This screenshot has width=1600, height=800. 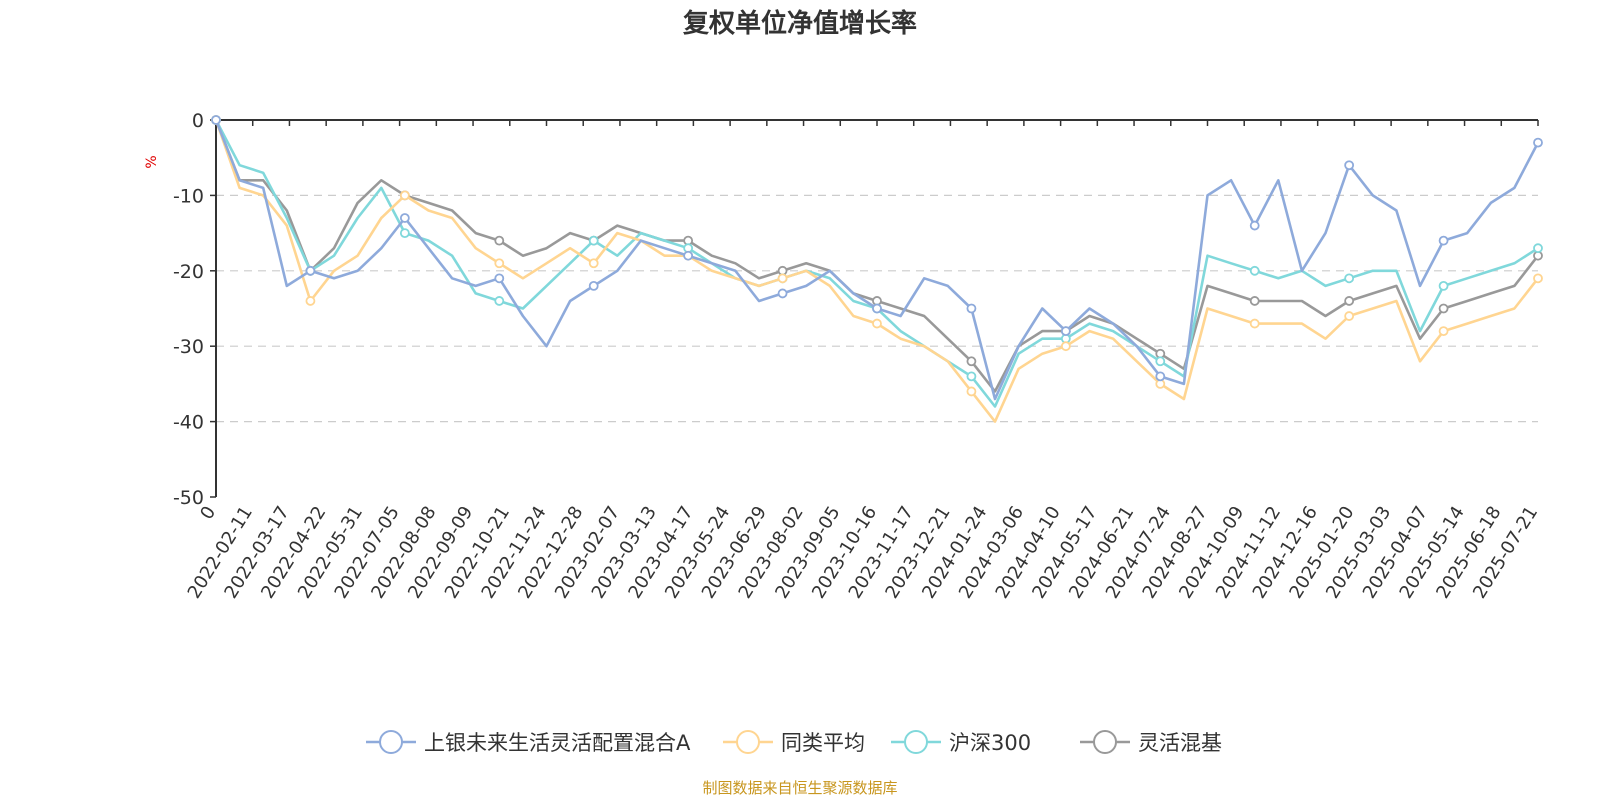 I want to click on source-note: 制图数据来自恒生聚源数据库, so click(x=799, y=788).